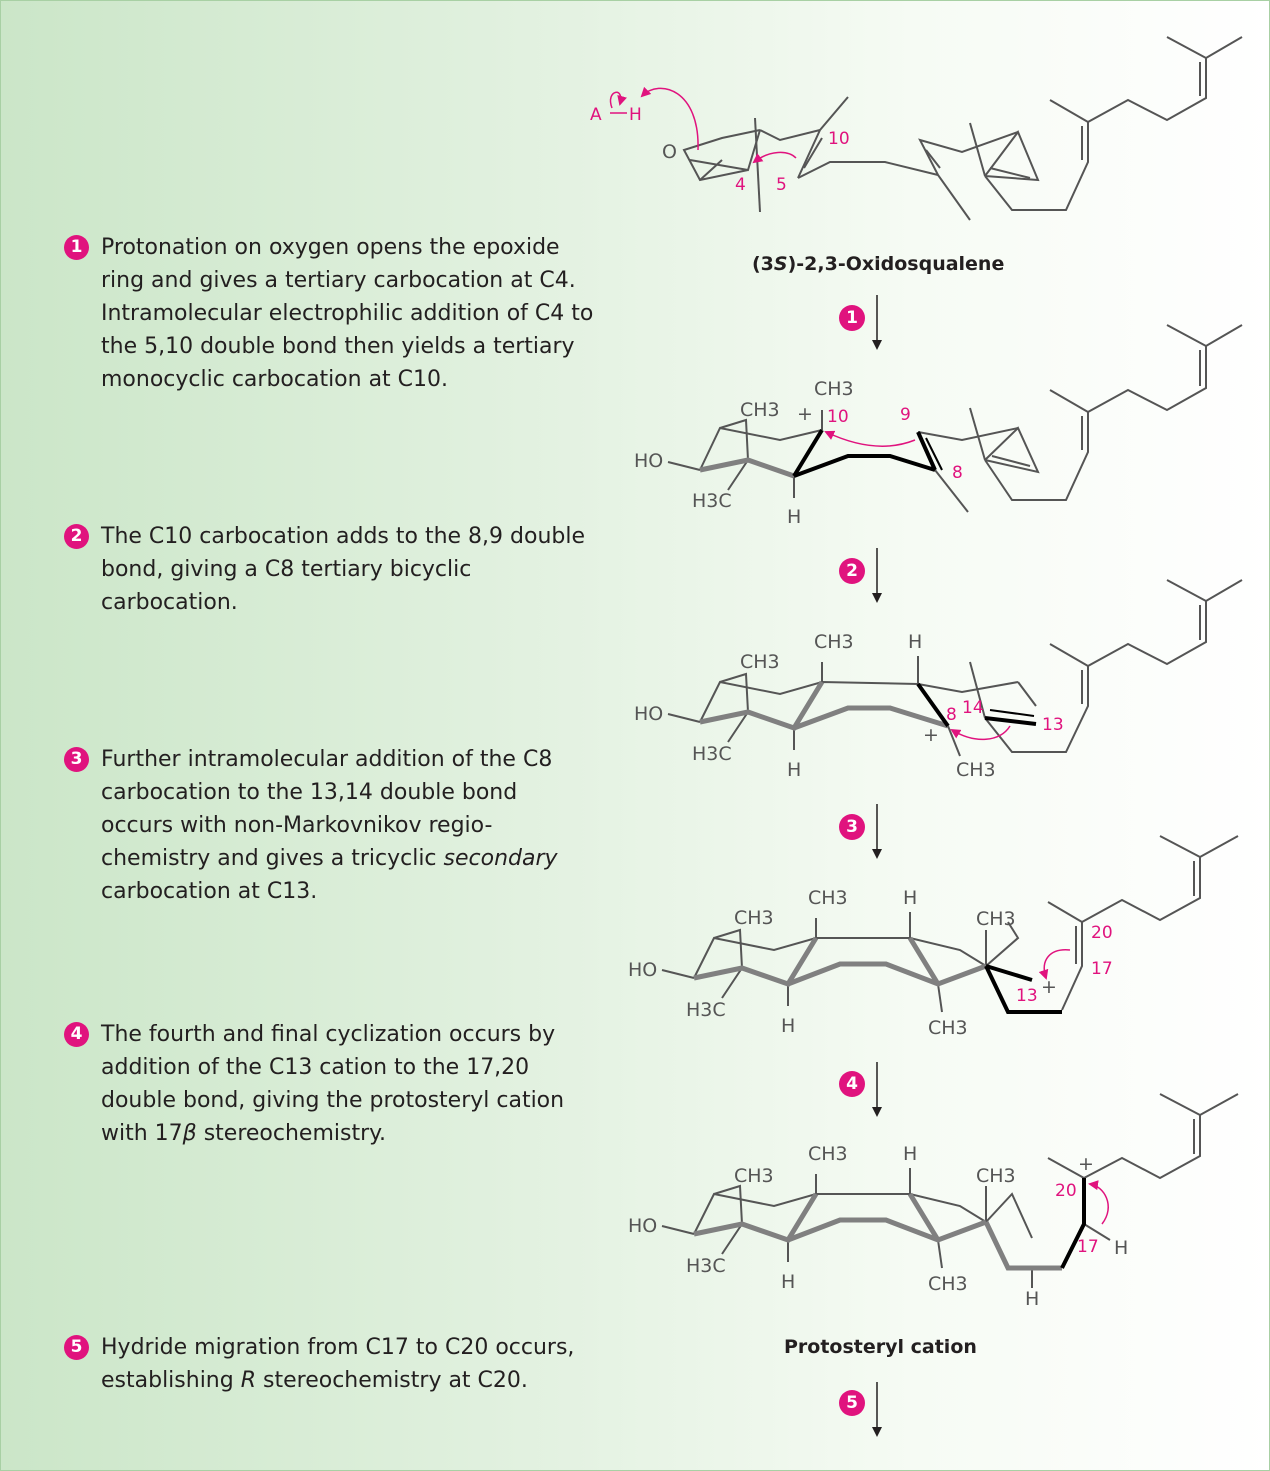 The width and height of the screenshot is (1270, 1471). I want to click on caption-oxidosqualene: (3S)-2,3-Oxidosqualene, so click(878, 264).